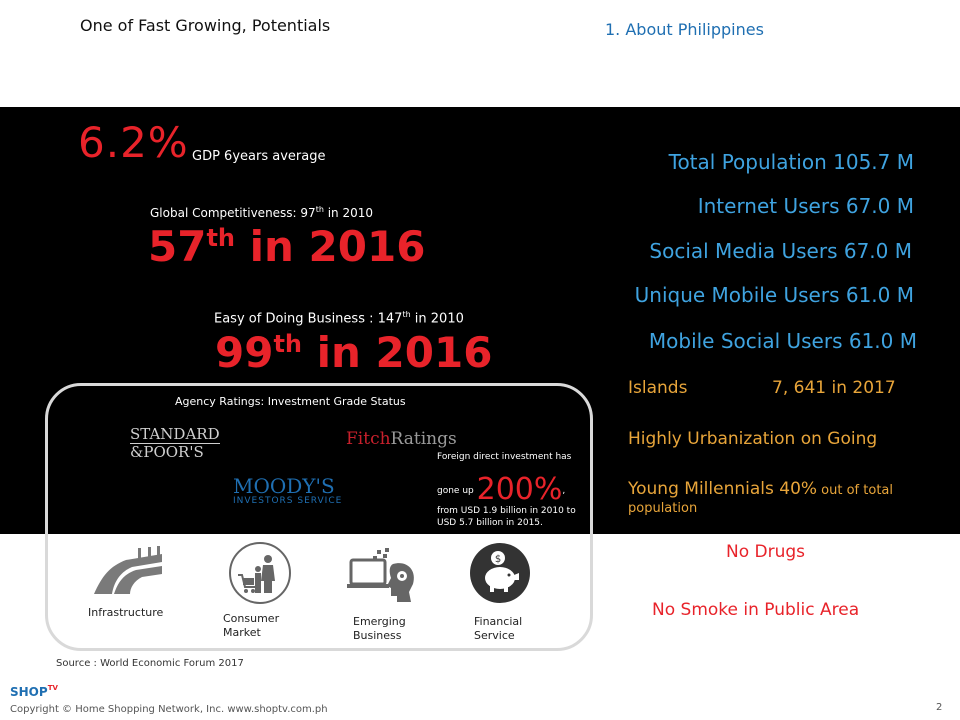 This screenshot has width=960, height=720. Describe the element at coordinates (490, 523) in the screenshot. I see `fdi-text-line4: USD 5.7 billion in 2015.` at that location.